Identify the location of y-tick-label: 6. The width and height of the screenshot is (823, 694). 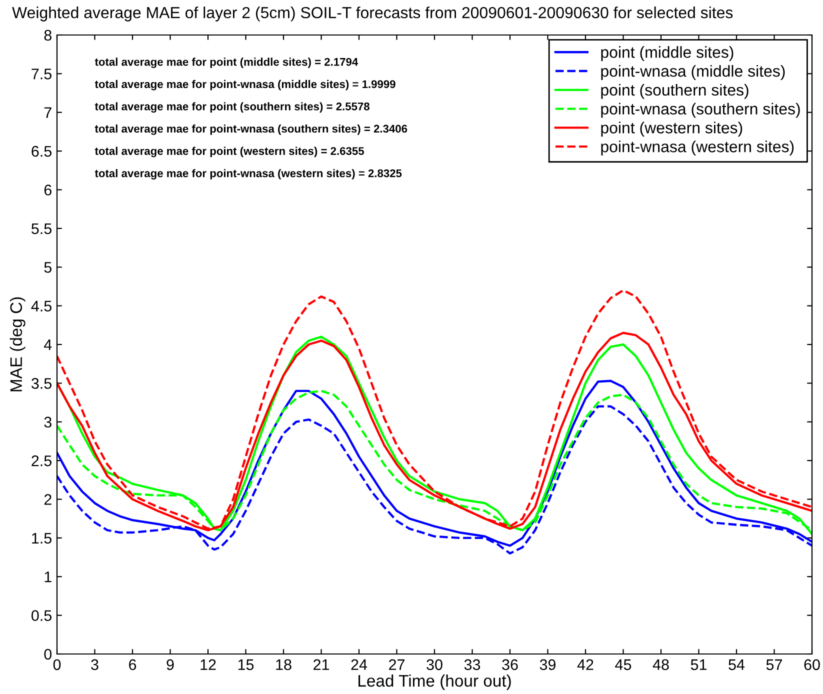
(48, 190).